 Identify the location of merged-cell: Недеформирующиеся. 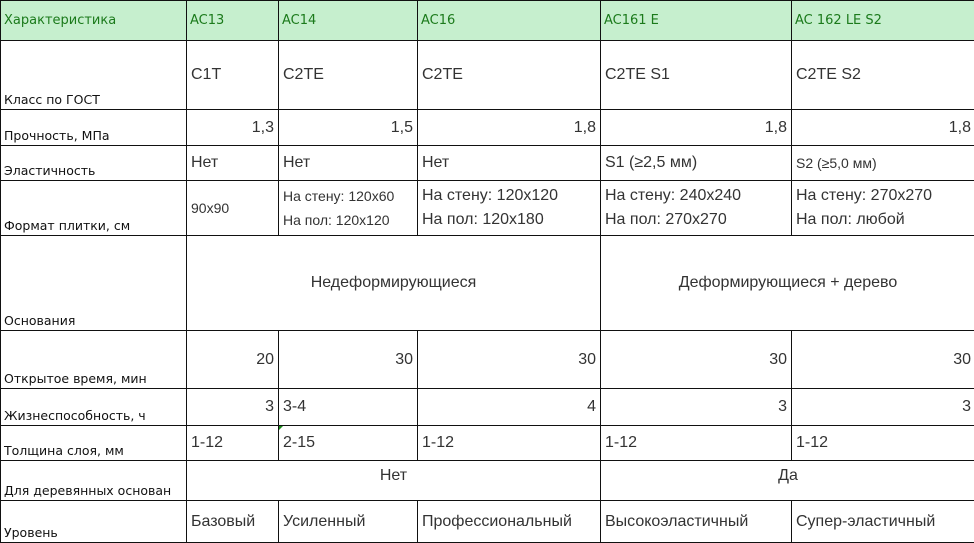
(394, 283).